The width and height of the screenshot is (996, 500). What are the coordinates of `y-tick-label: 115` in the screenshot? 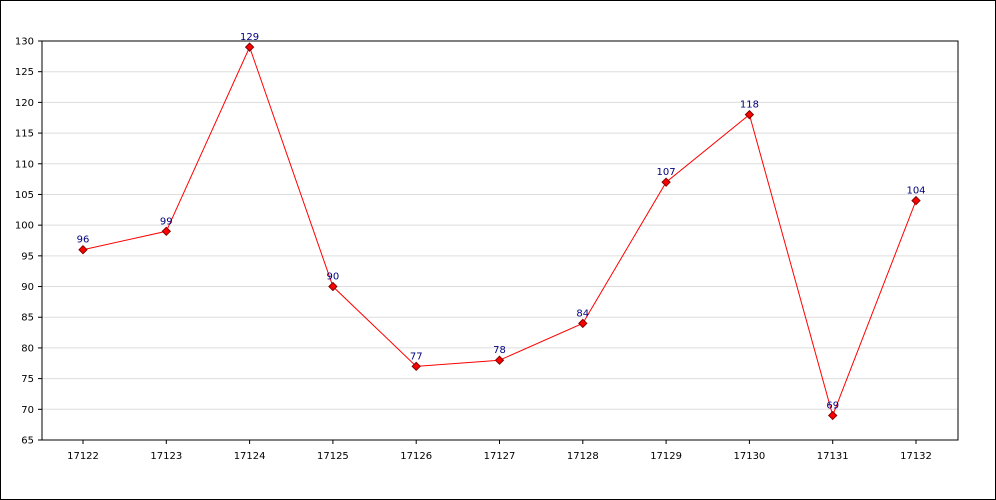 It's located at (24, 134).